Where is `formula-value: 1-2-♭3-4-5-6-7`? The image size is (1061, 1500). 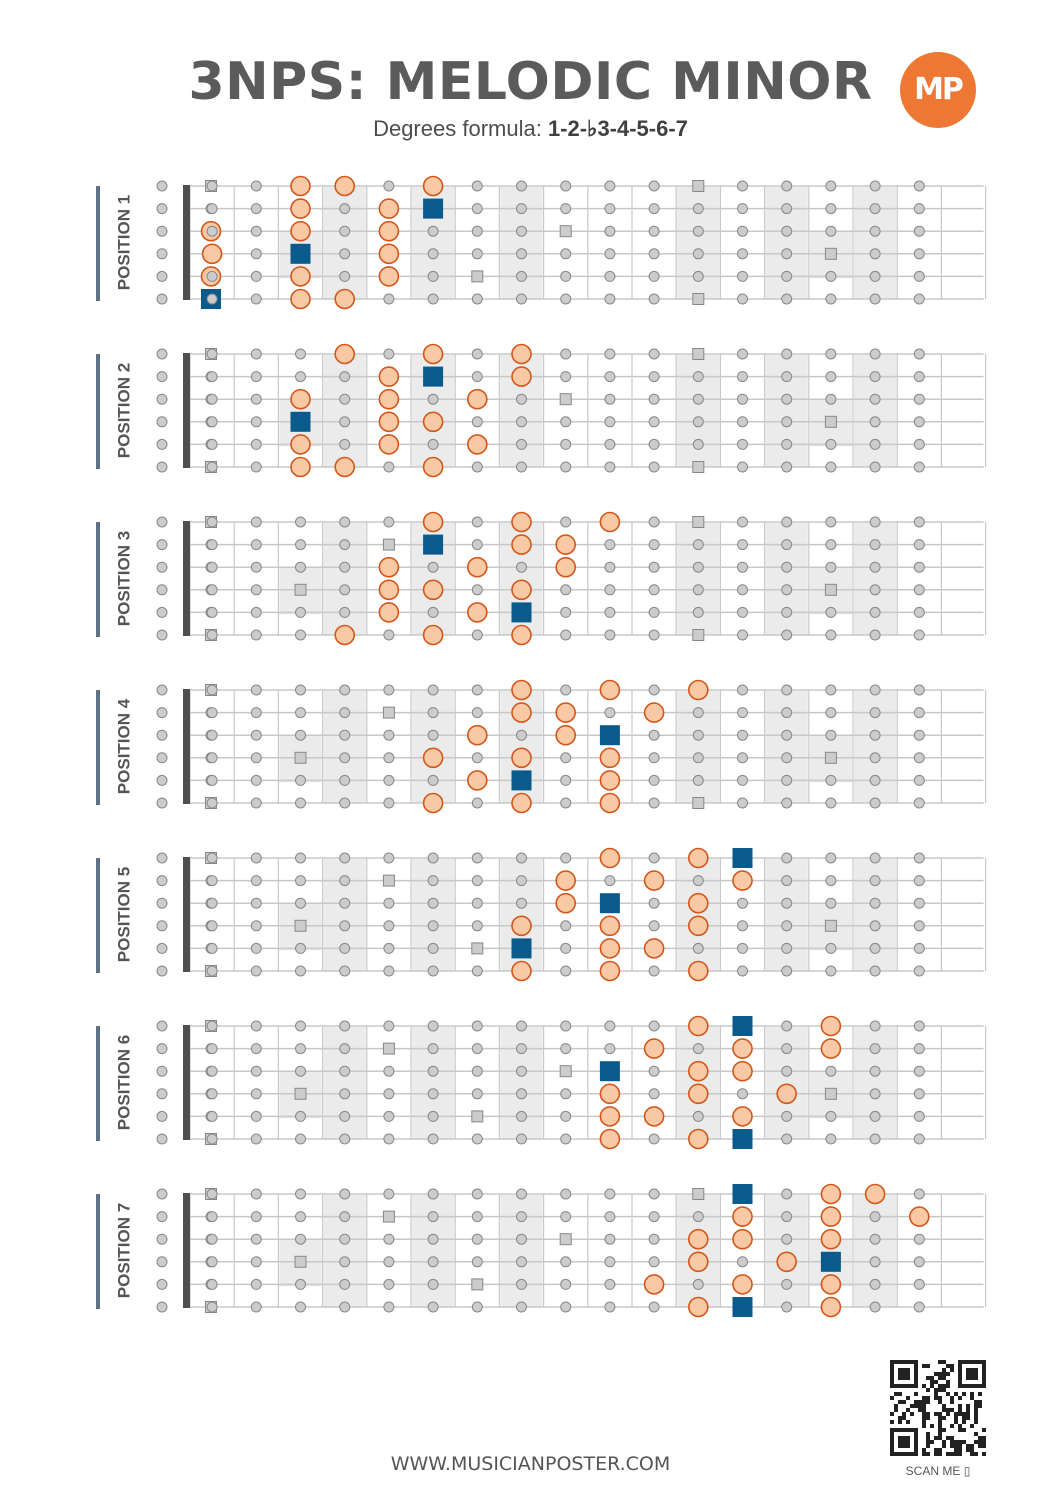 formula-value: 1-2-♭3-4-5-6-7 is located at coordinates (617, 128).